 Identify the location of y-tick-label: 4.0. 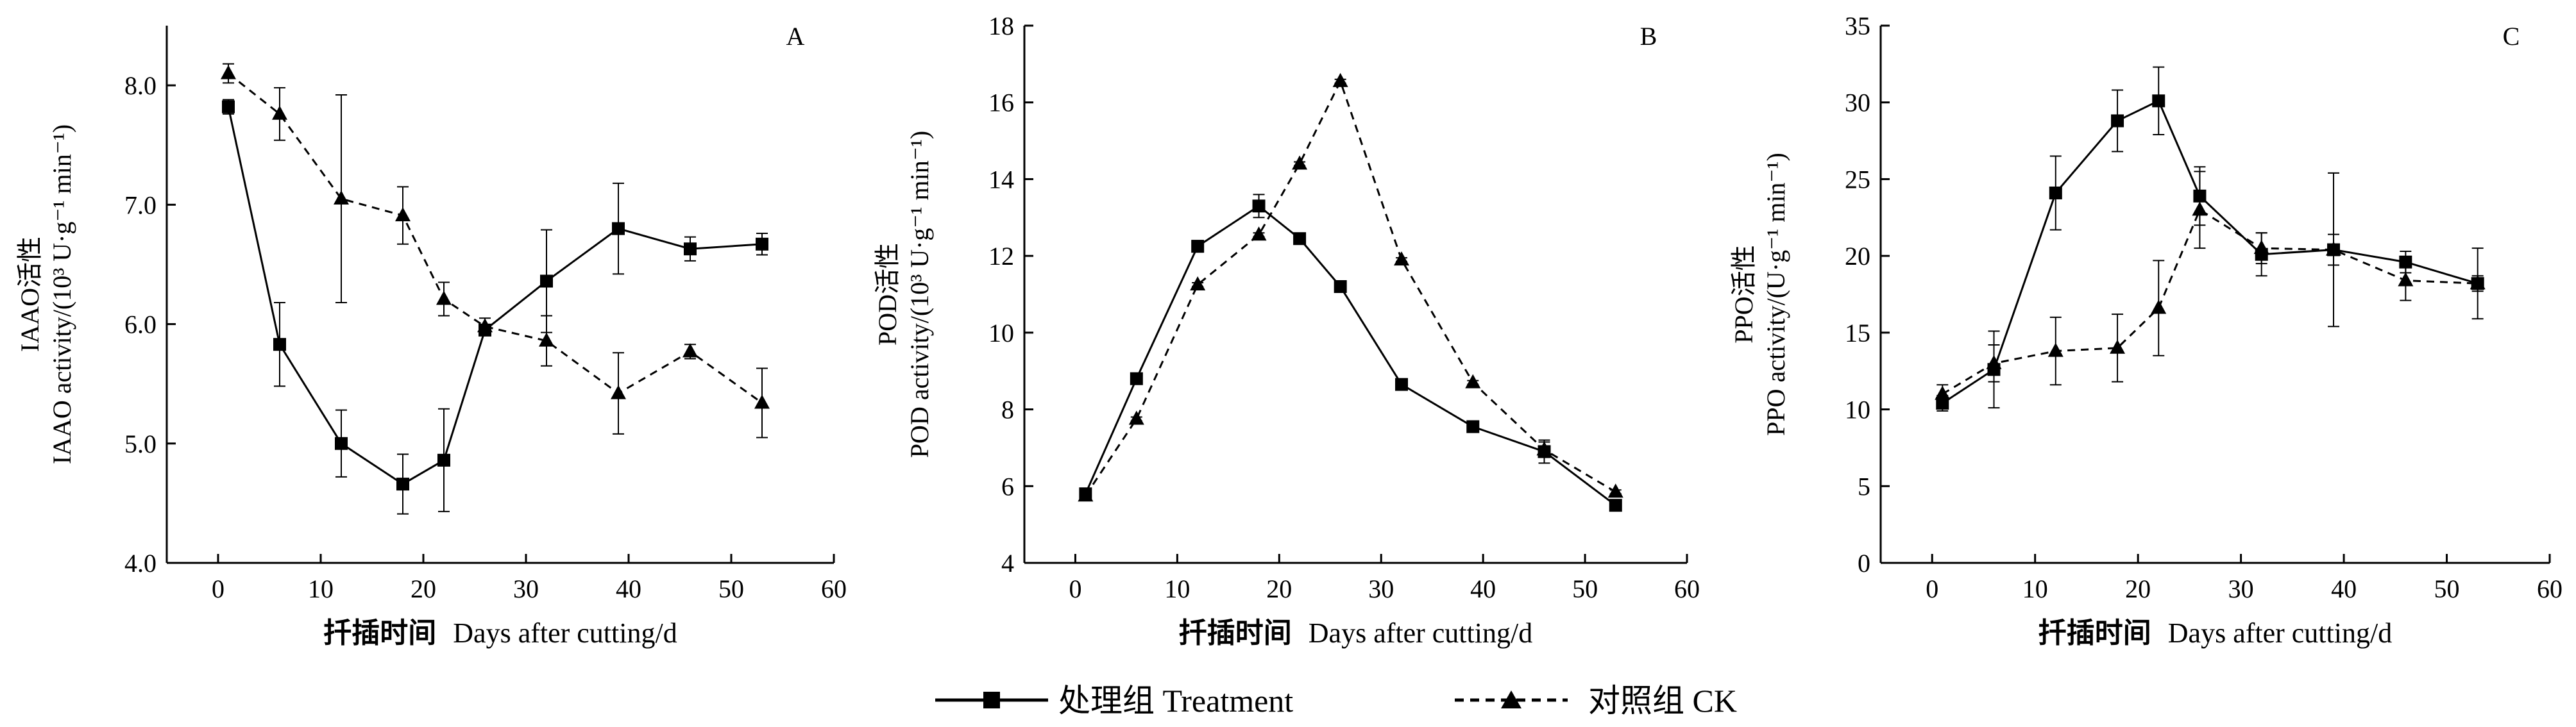
(140, 563).